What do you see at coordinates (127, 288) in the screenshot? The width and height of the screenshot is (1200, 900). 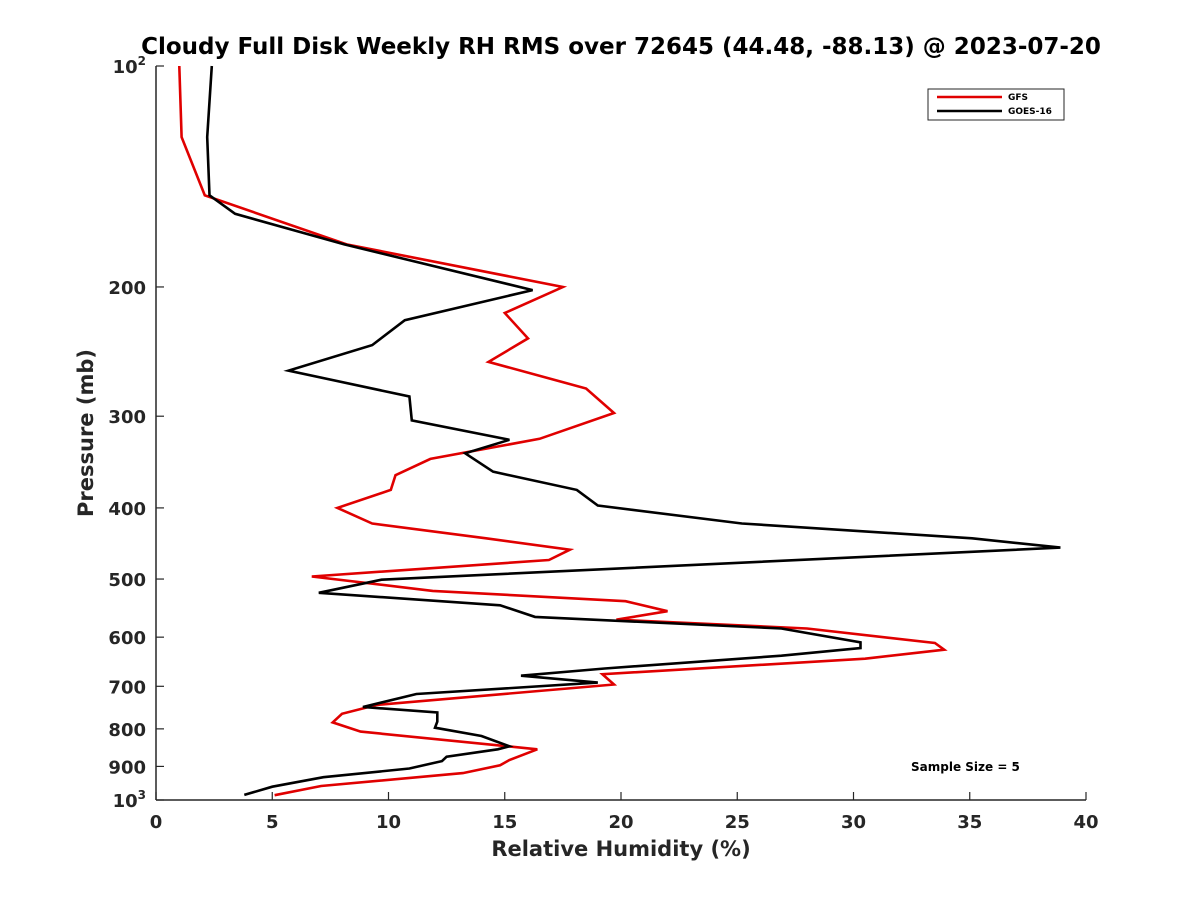 I see `y-tick-label: 200` at bounding box center [127, 288].